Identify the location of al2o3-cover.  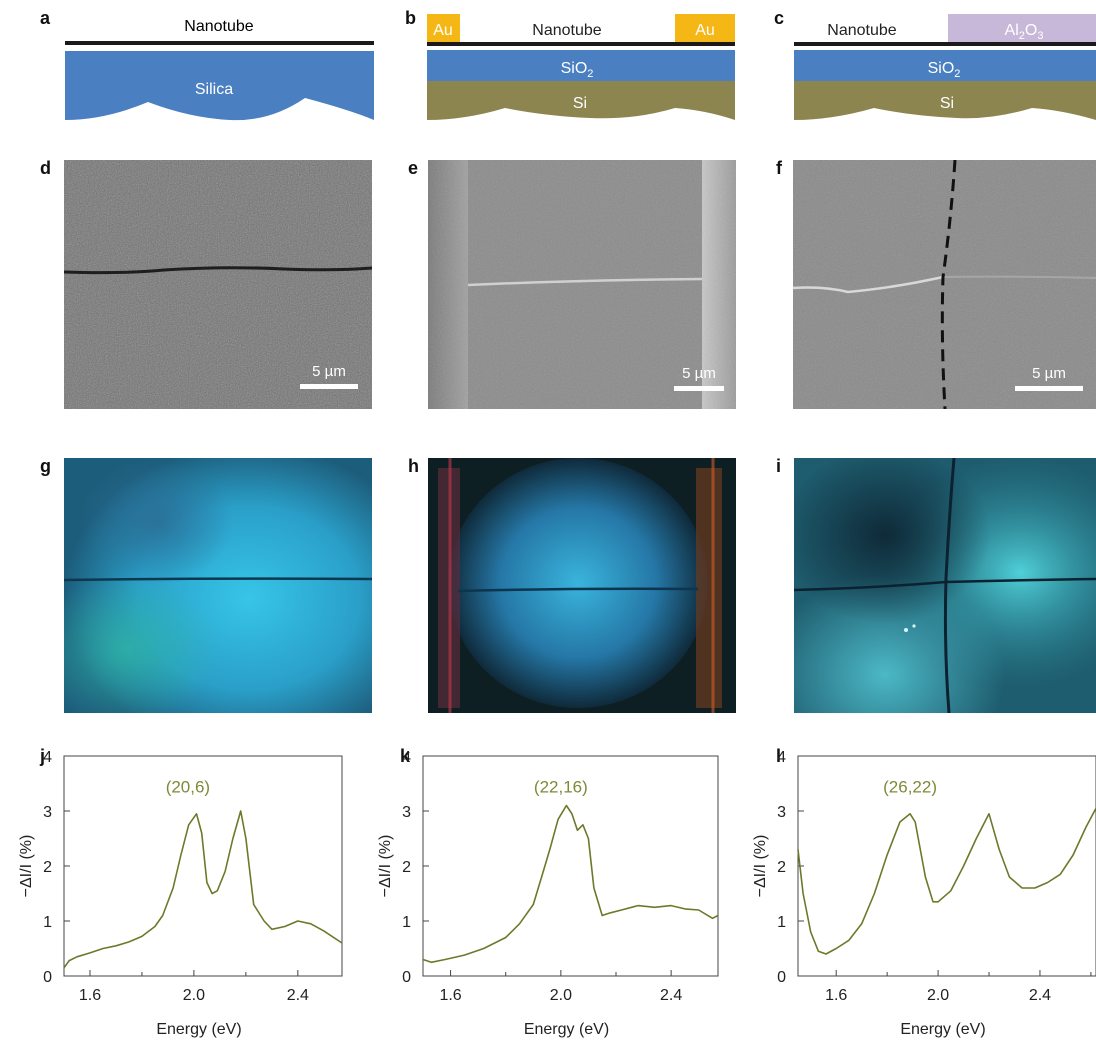
(1022, 29).